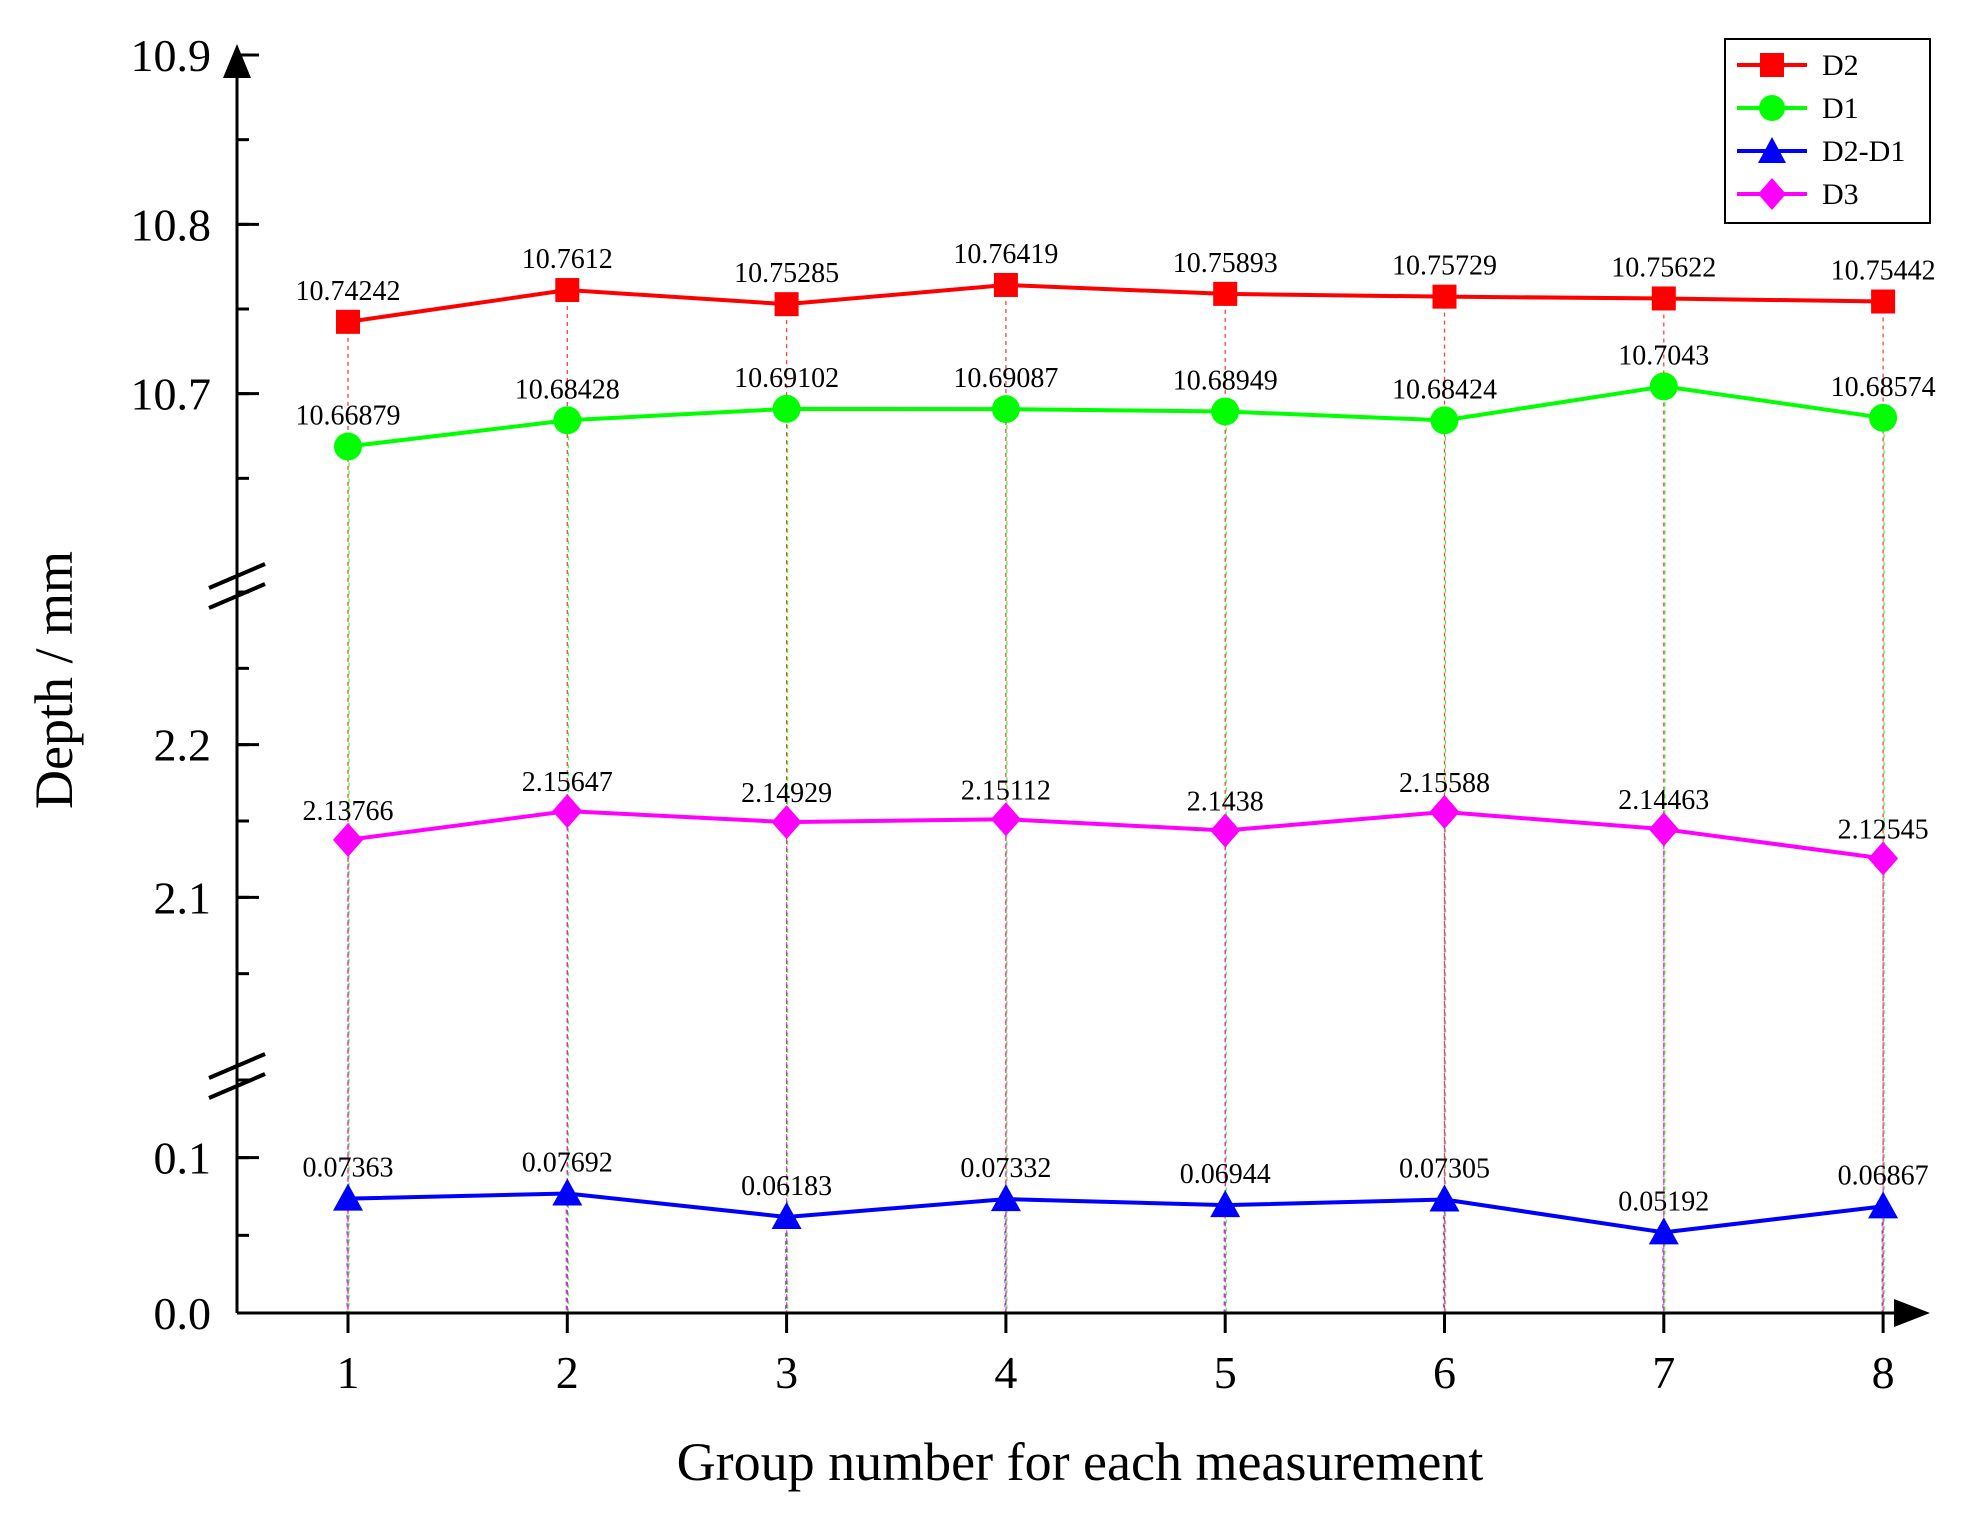 The width and height of the screenshot is (1971, 1517). I want to click on x-axis-arrow-icon, so click(1912, 1313).